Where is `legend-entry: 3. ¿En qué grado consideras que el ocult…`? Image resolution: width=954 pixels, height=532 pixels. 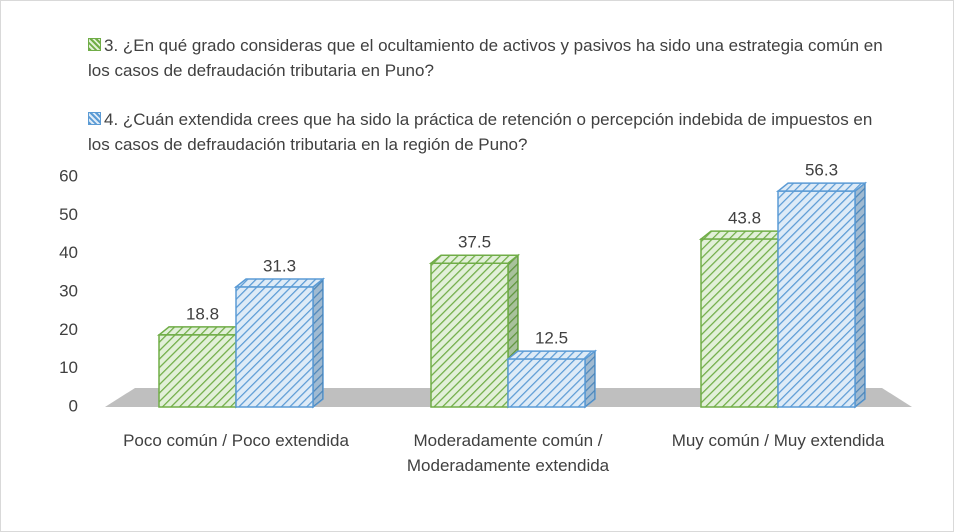 legend-entry: 3. ¿En qué grado consideras que el ocult… is located at coordinates (493, 58).